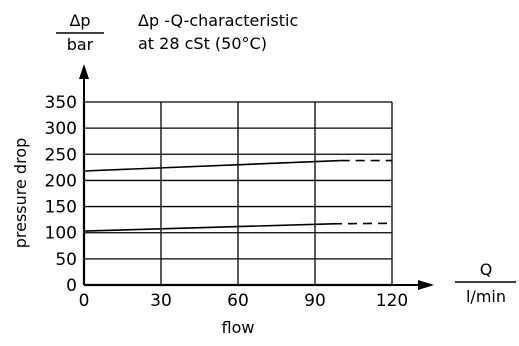 This screenshot has width=519, height=346. I want to click on series-2-dashed, so click(362, 223).